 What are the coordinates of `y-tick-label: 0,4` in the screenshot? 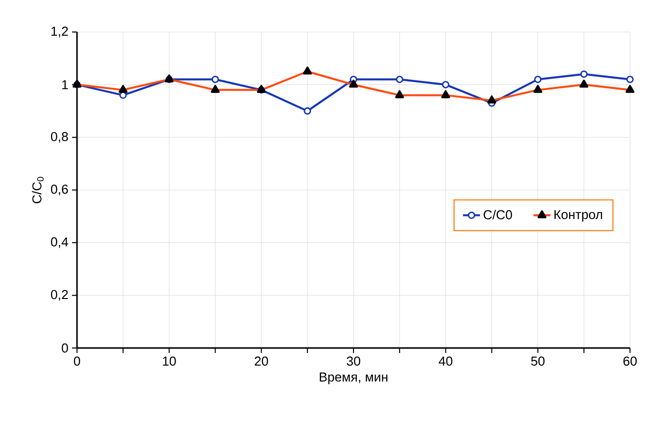 It's located at (59, 242).